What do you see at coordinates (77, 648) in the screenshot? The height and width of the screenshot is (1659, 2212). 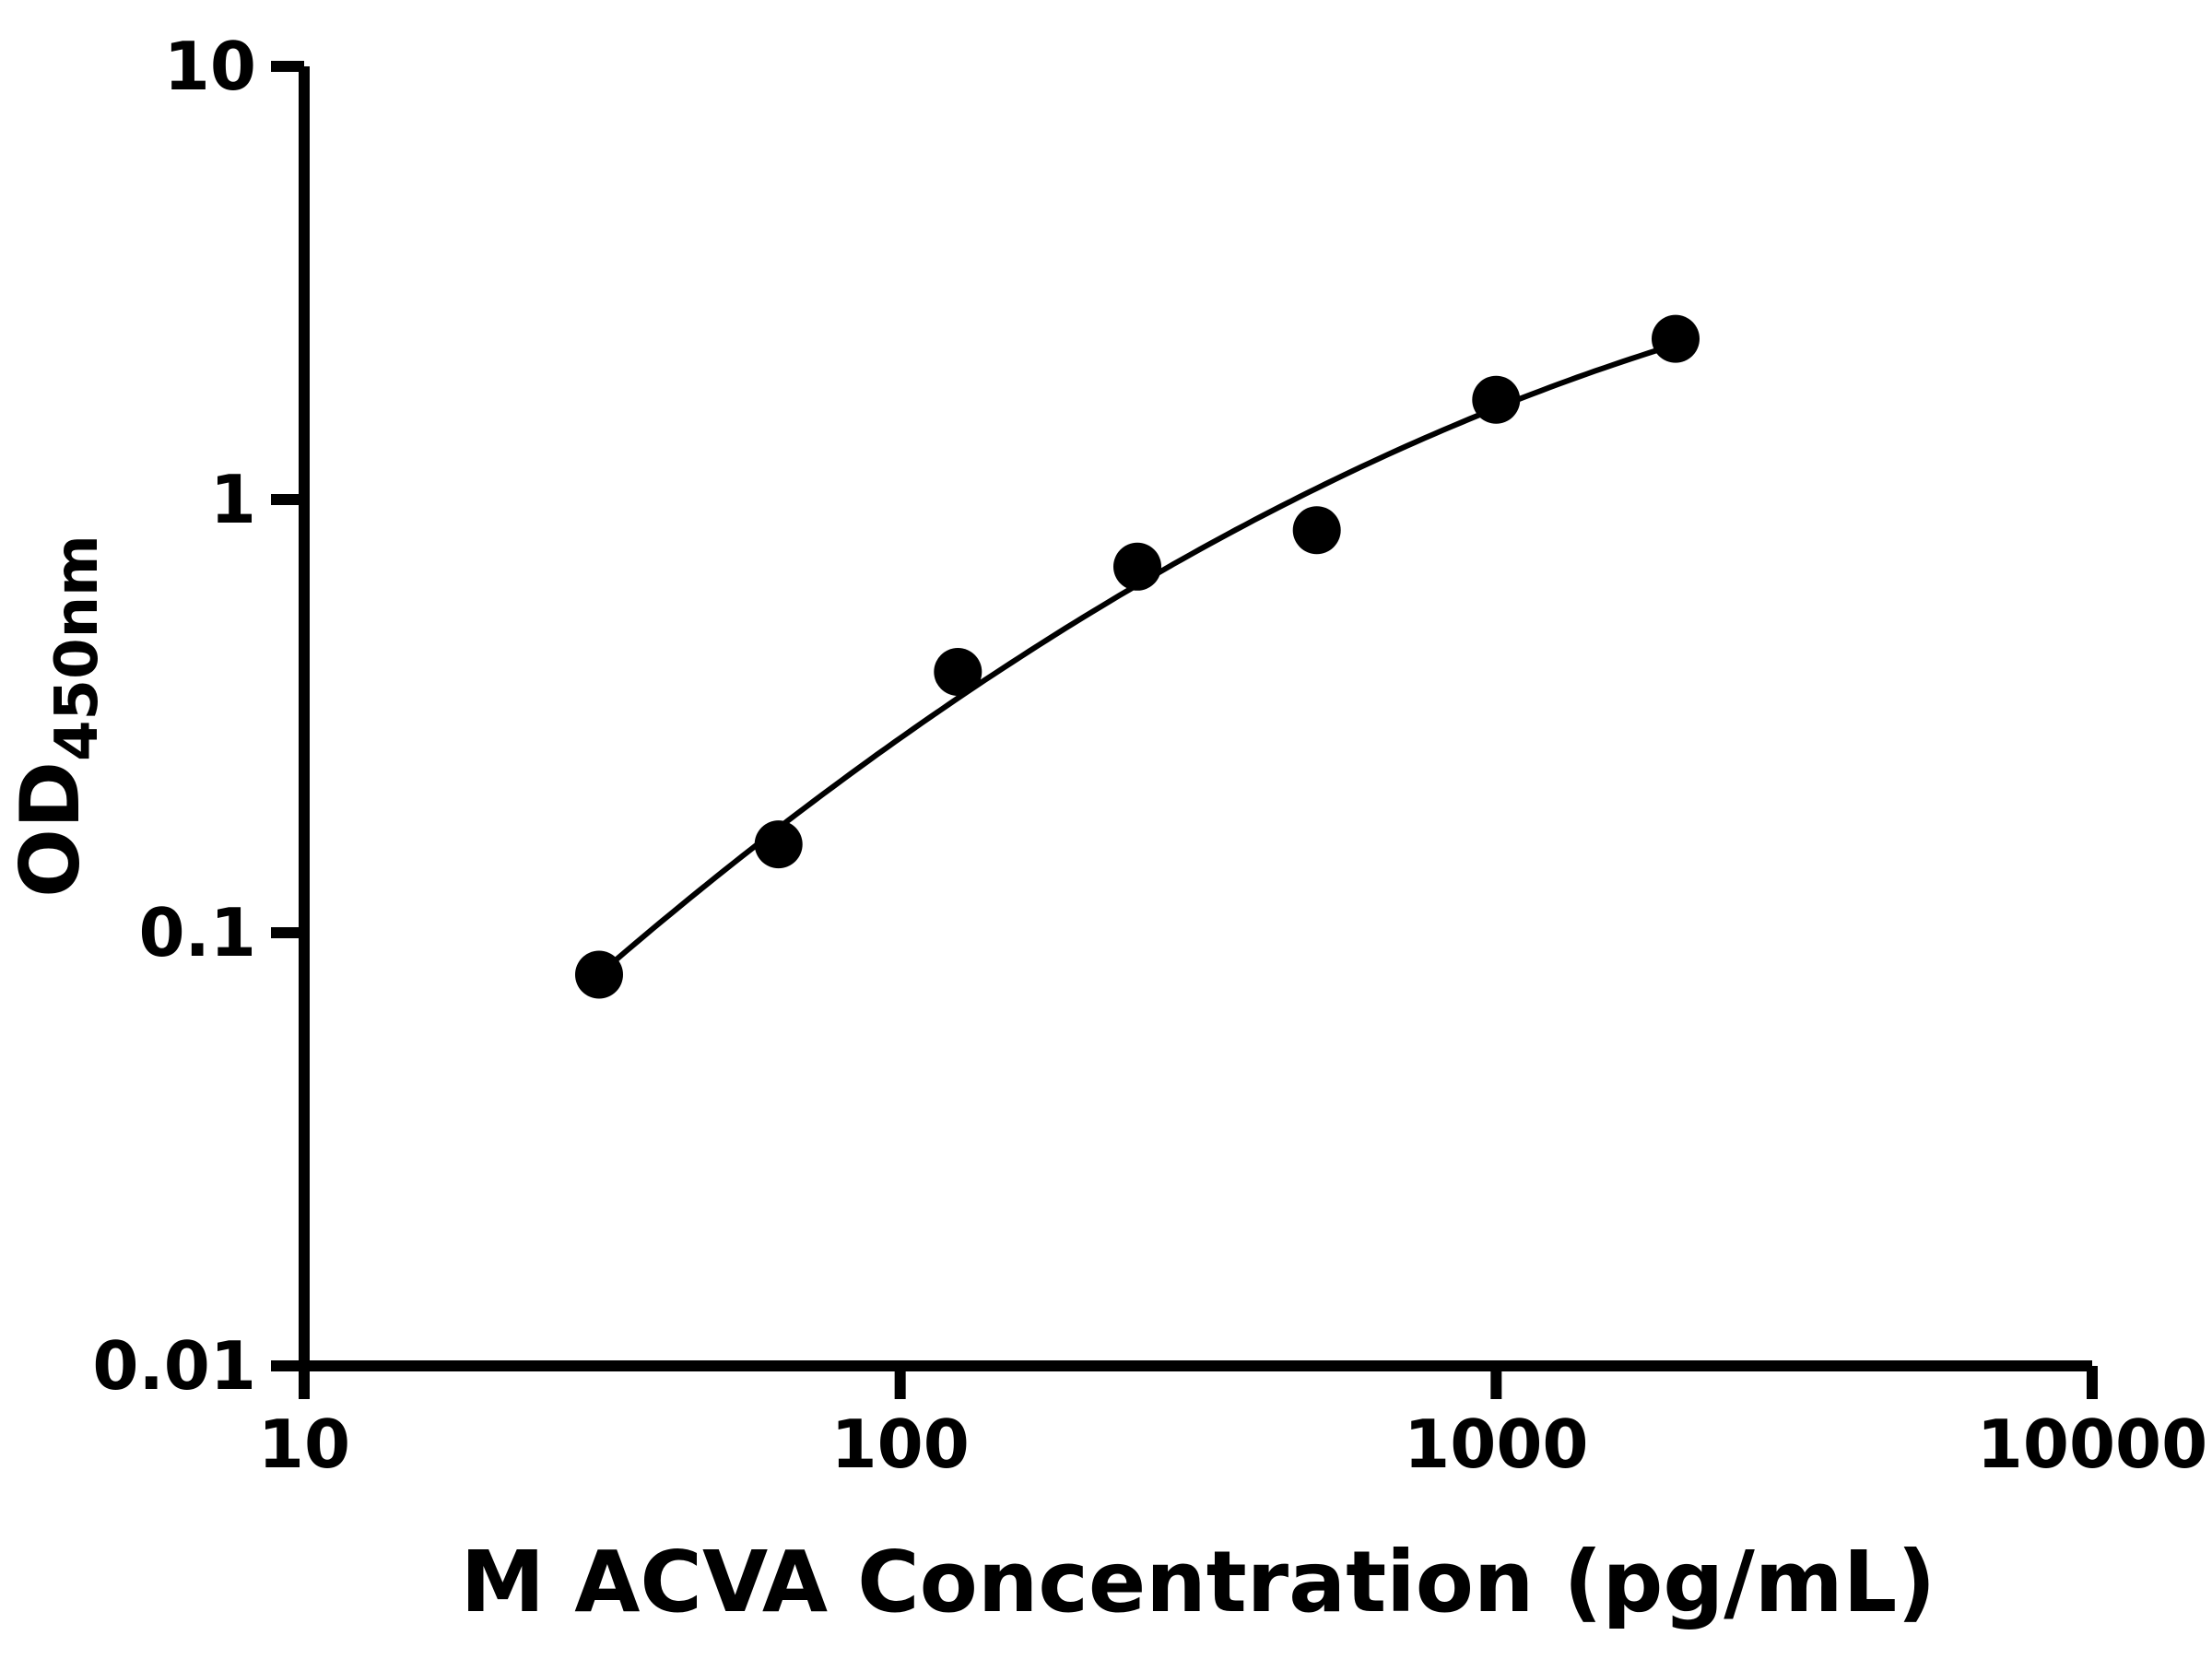 I see `y-axis-title-subscript: 450nm` at bounding box center [77, 648].